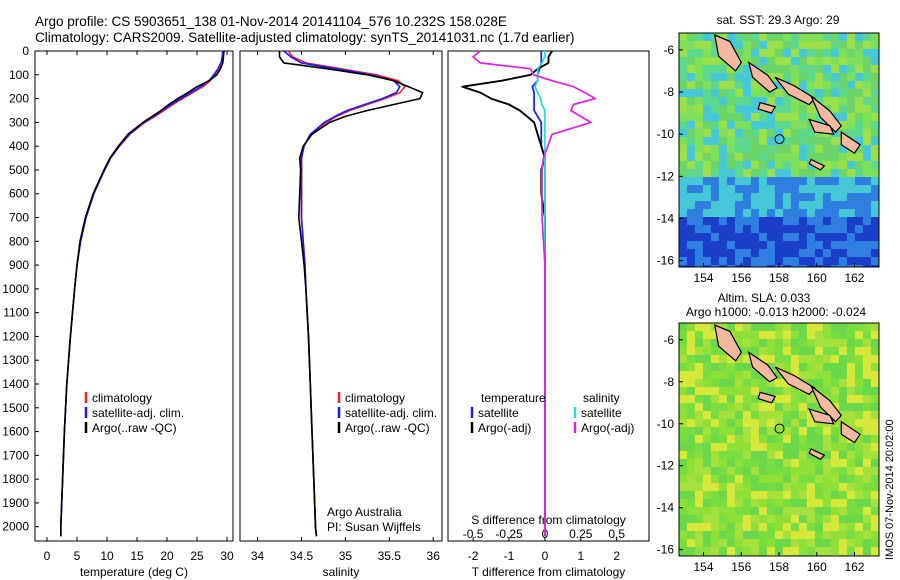 The height and width of the screenshot is (580, 900). Describe the element at coordinates (258, 556) in the screenshot. I see `salinity-xtick-label: 34` at that location.